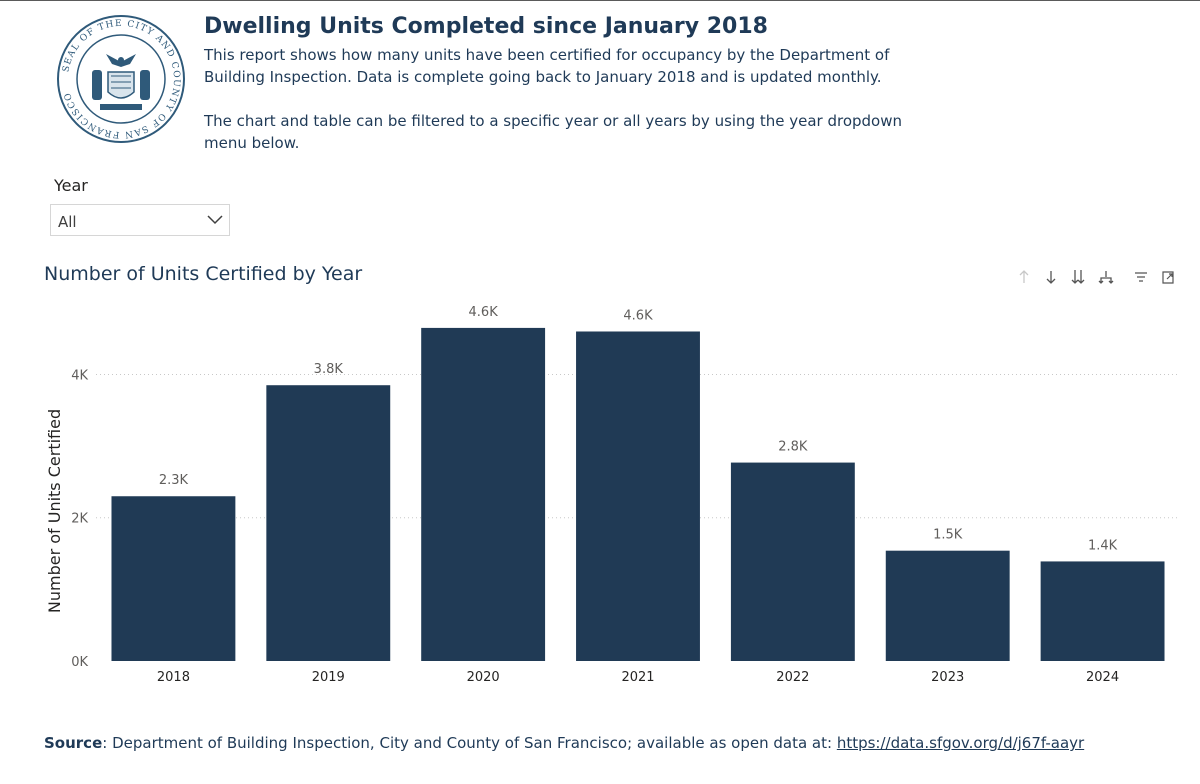  I want to click on y-axis-title: Number of Units Certified, so click(54, 511).